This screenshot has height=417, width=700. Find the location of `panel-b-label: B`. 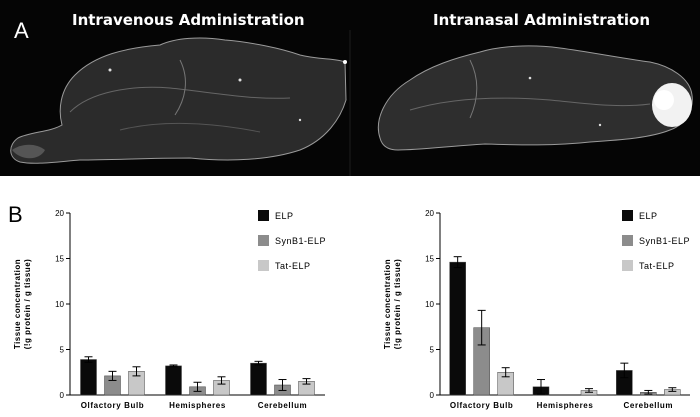

panel-b-label: B is located at coordinates (15, 214).